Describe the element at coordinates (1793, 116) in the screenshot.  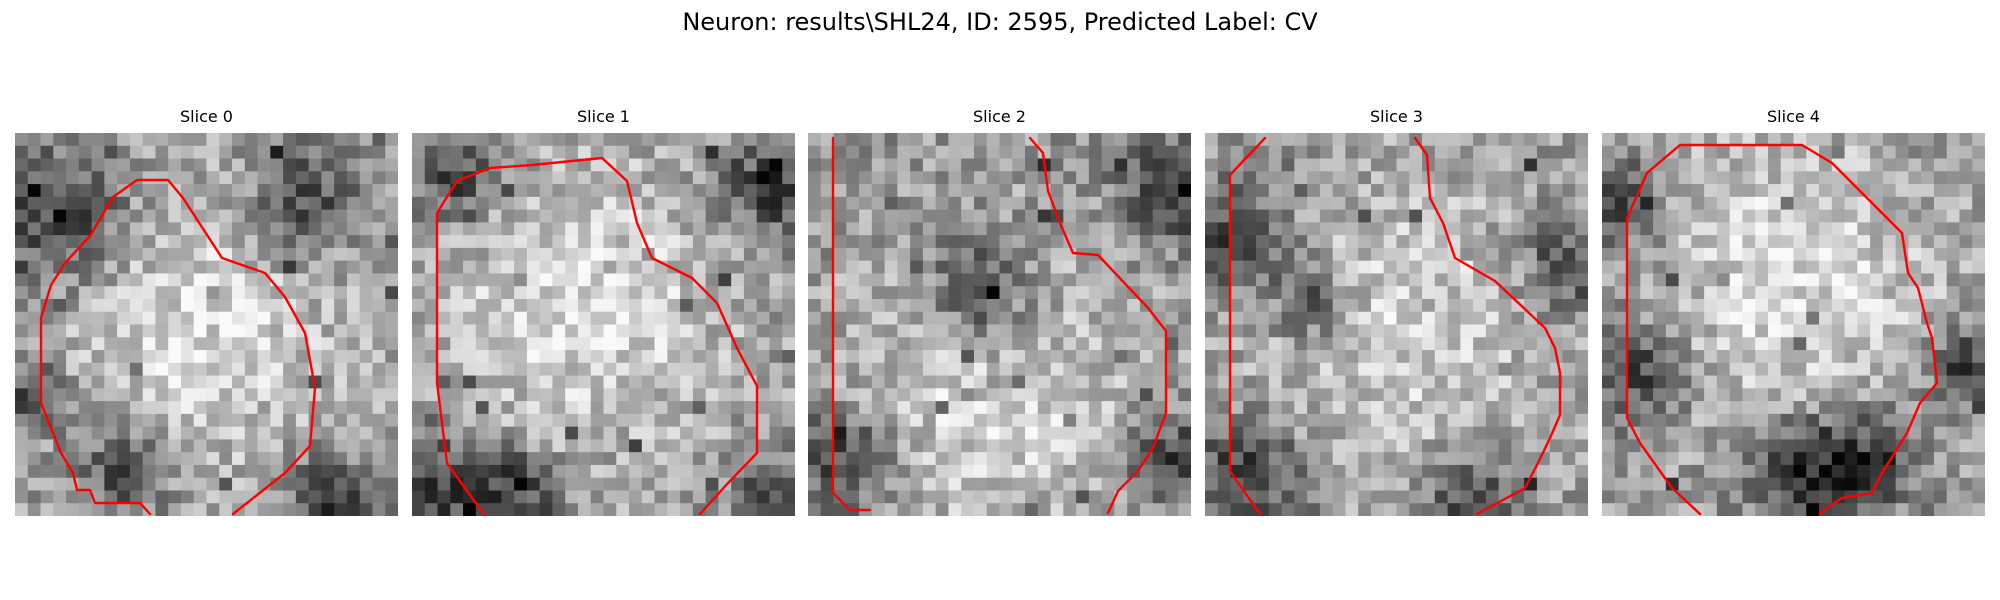
I see `slice-title: Slice 4` at that location.